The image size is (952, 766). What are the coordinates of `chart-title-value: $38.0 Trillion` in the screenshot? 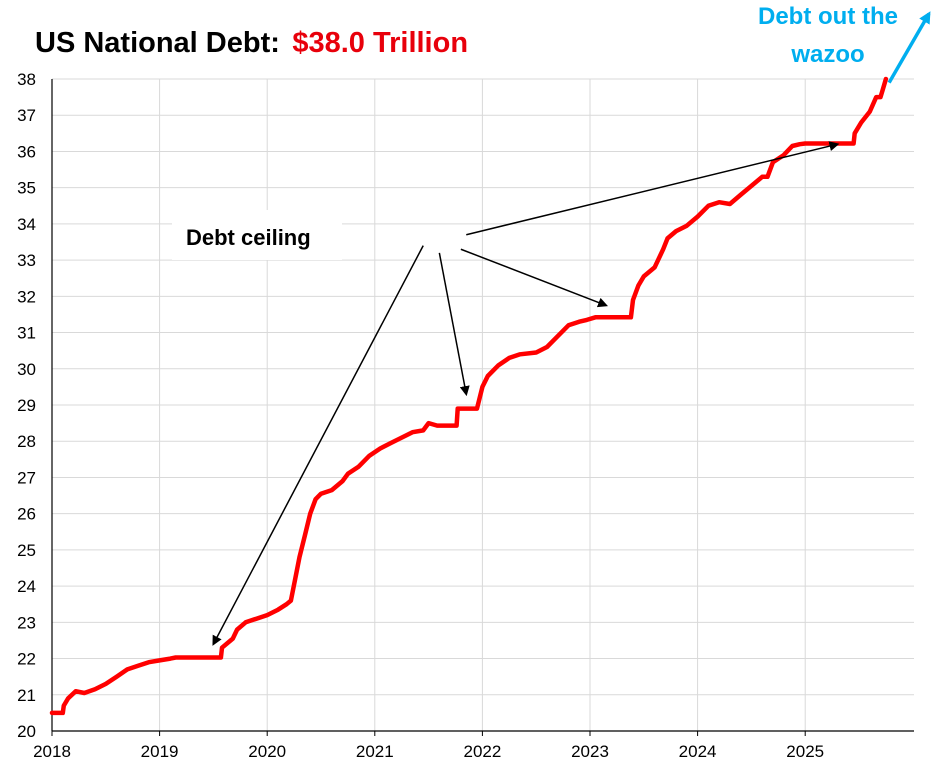 It's located at (380, 43).